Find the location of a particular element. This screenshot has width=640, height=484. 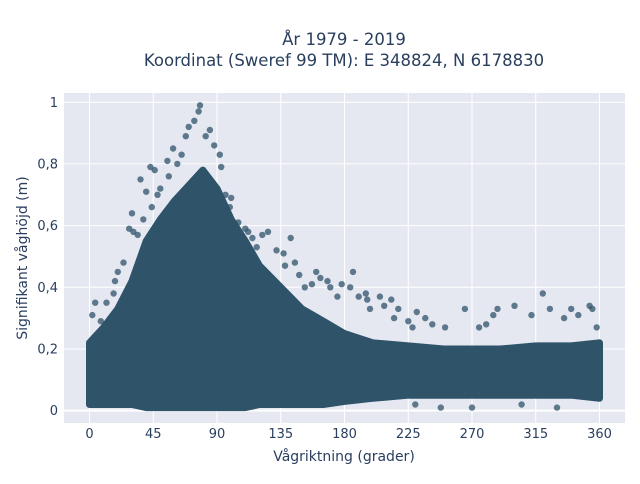

y-tick-label: 0 is located at coordinates (54, 411).